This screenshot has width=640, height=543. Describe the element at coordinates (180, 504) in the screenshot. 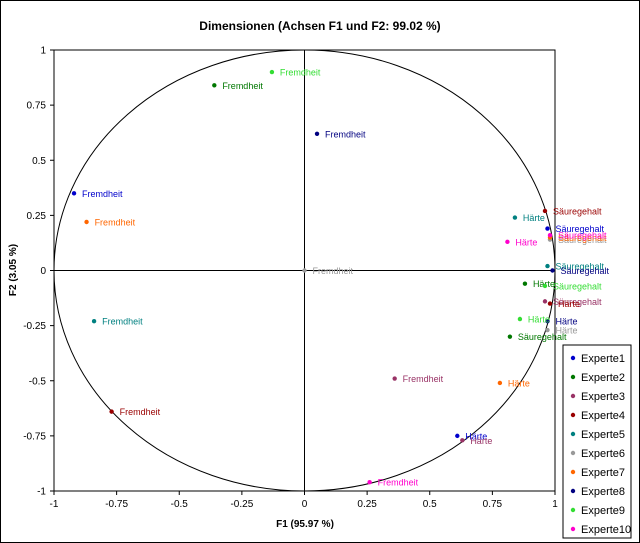

I see `x-tick-label: -0.5` at that location.